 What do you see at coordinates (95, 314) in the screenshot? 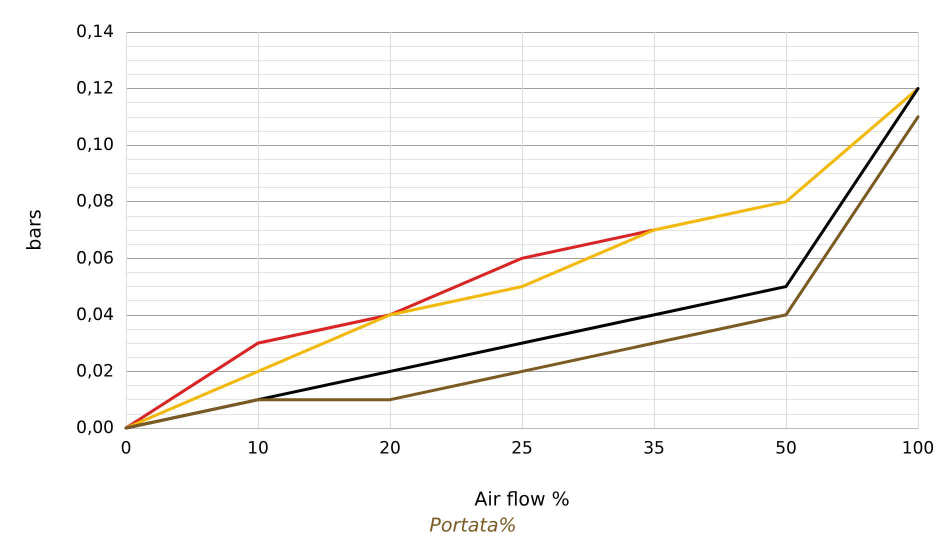
I see `y-tick-label: 0,04` at bounding box center [95, 314].